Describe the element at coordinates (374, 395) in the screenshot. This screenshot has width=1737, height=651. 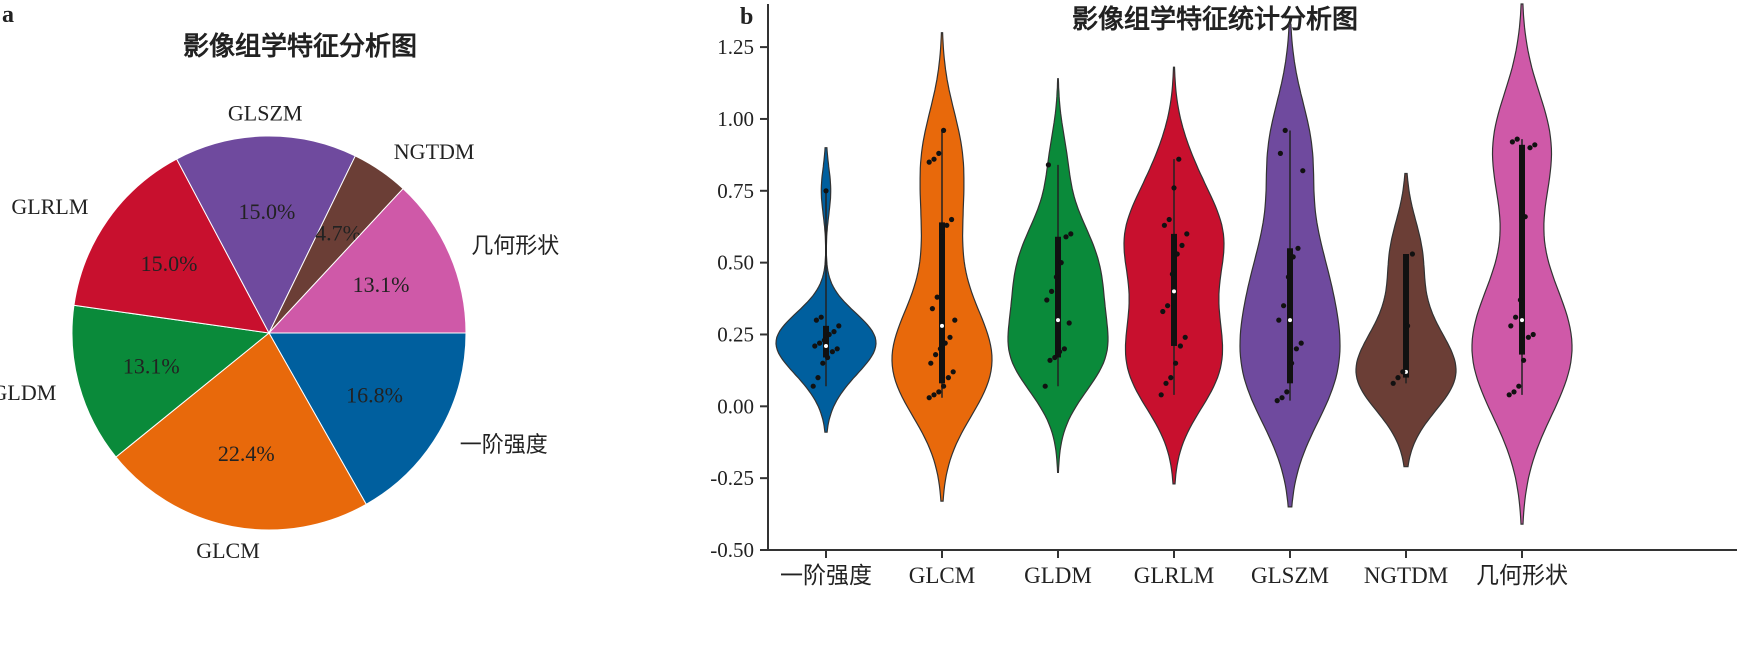
I see `pie-pct-label-cat-0: 16.8%` at that location.